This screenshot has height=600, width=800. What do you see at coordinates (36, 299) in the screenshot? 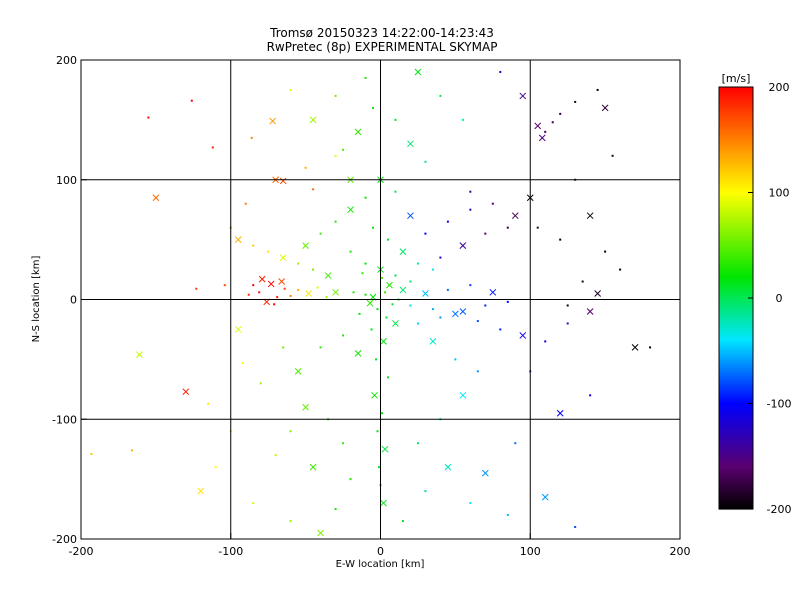
I see `y-axis-label: N-S location [km]` at bounding box center [36, 299].